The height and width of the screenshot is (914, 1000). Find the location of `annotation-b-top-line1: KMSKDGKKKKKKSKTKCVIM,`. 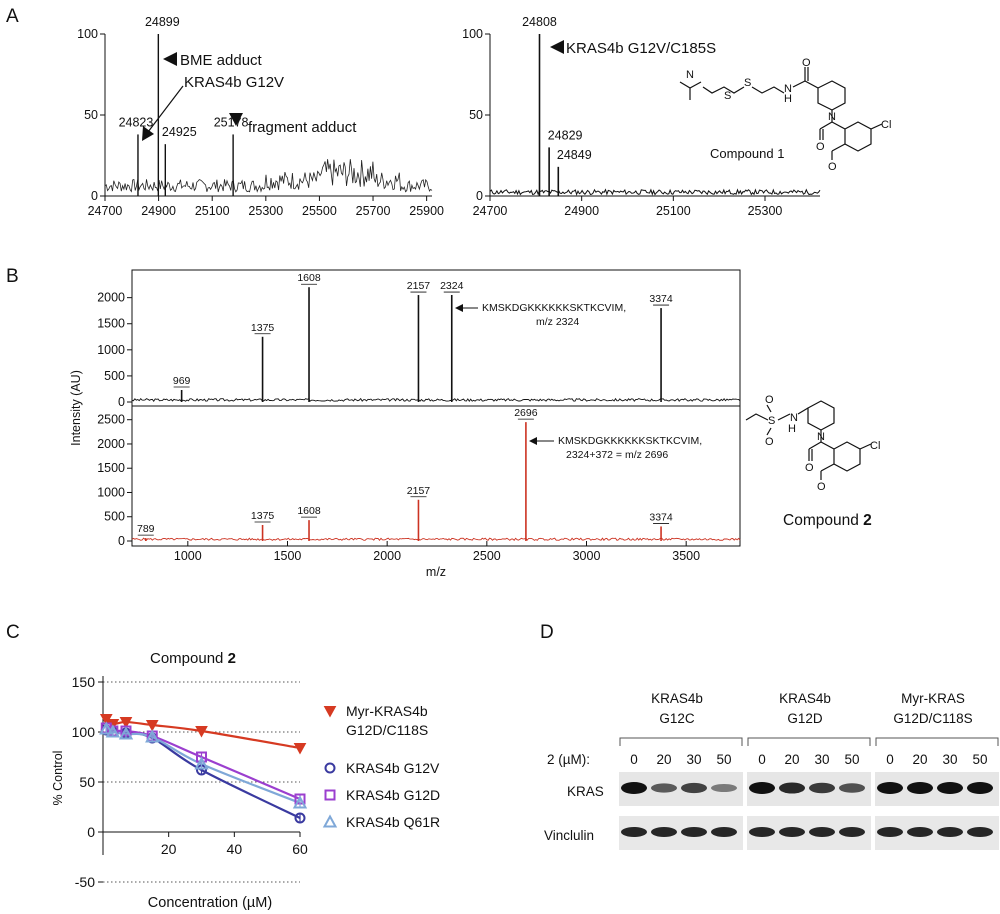

annotation-b-top-line1: KMSKDGKKKKKKSKTKCVIM, is located at coordinates (554, 308).